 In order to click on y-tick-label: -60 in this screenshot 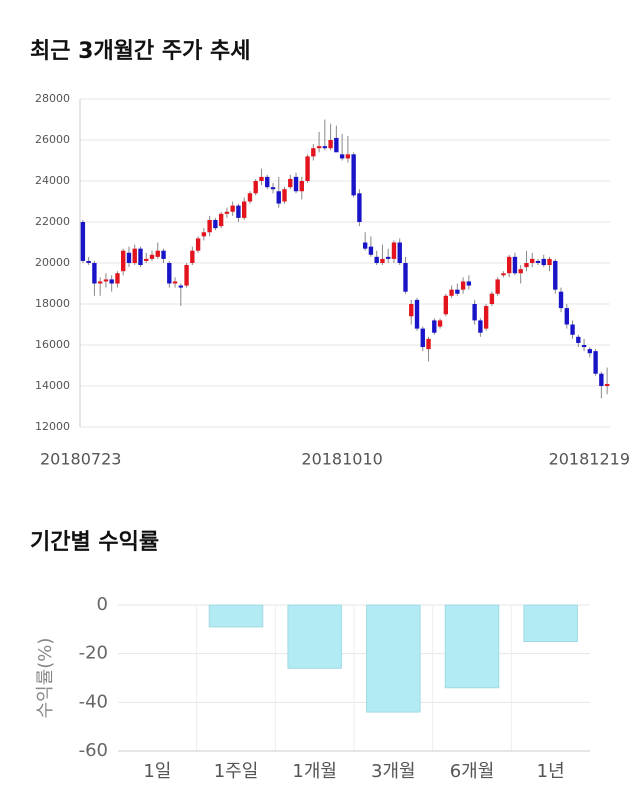, I will do `click(93, 750)`.